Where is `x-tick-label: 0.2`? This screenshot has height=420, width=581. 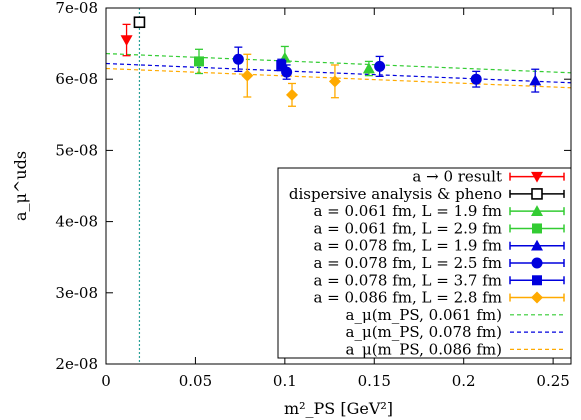 x-tick-label: 0.2 is located at coordinates (464, 381).